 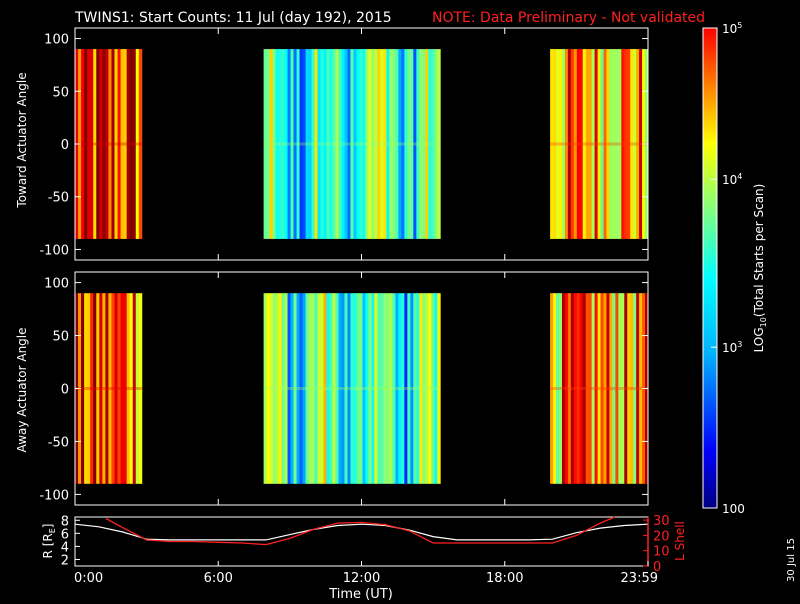 I want to click on time-tick-label: 0:00, so click(x=88, y=578).